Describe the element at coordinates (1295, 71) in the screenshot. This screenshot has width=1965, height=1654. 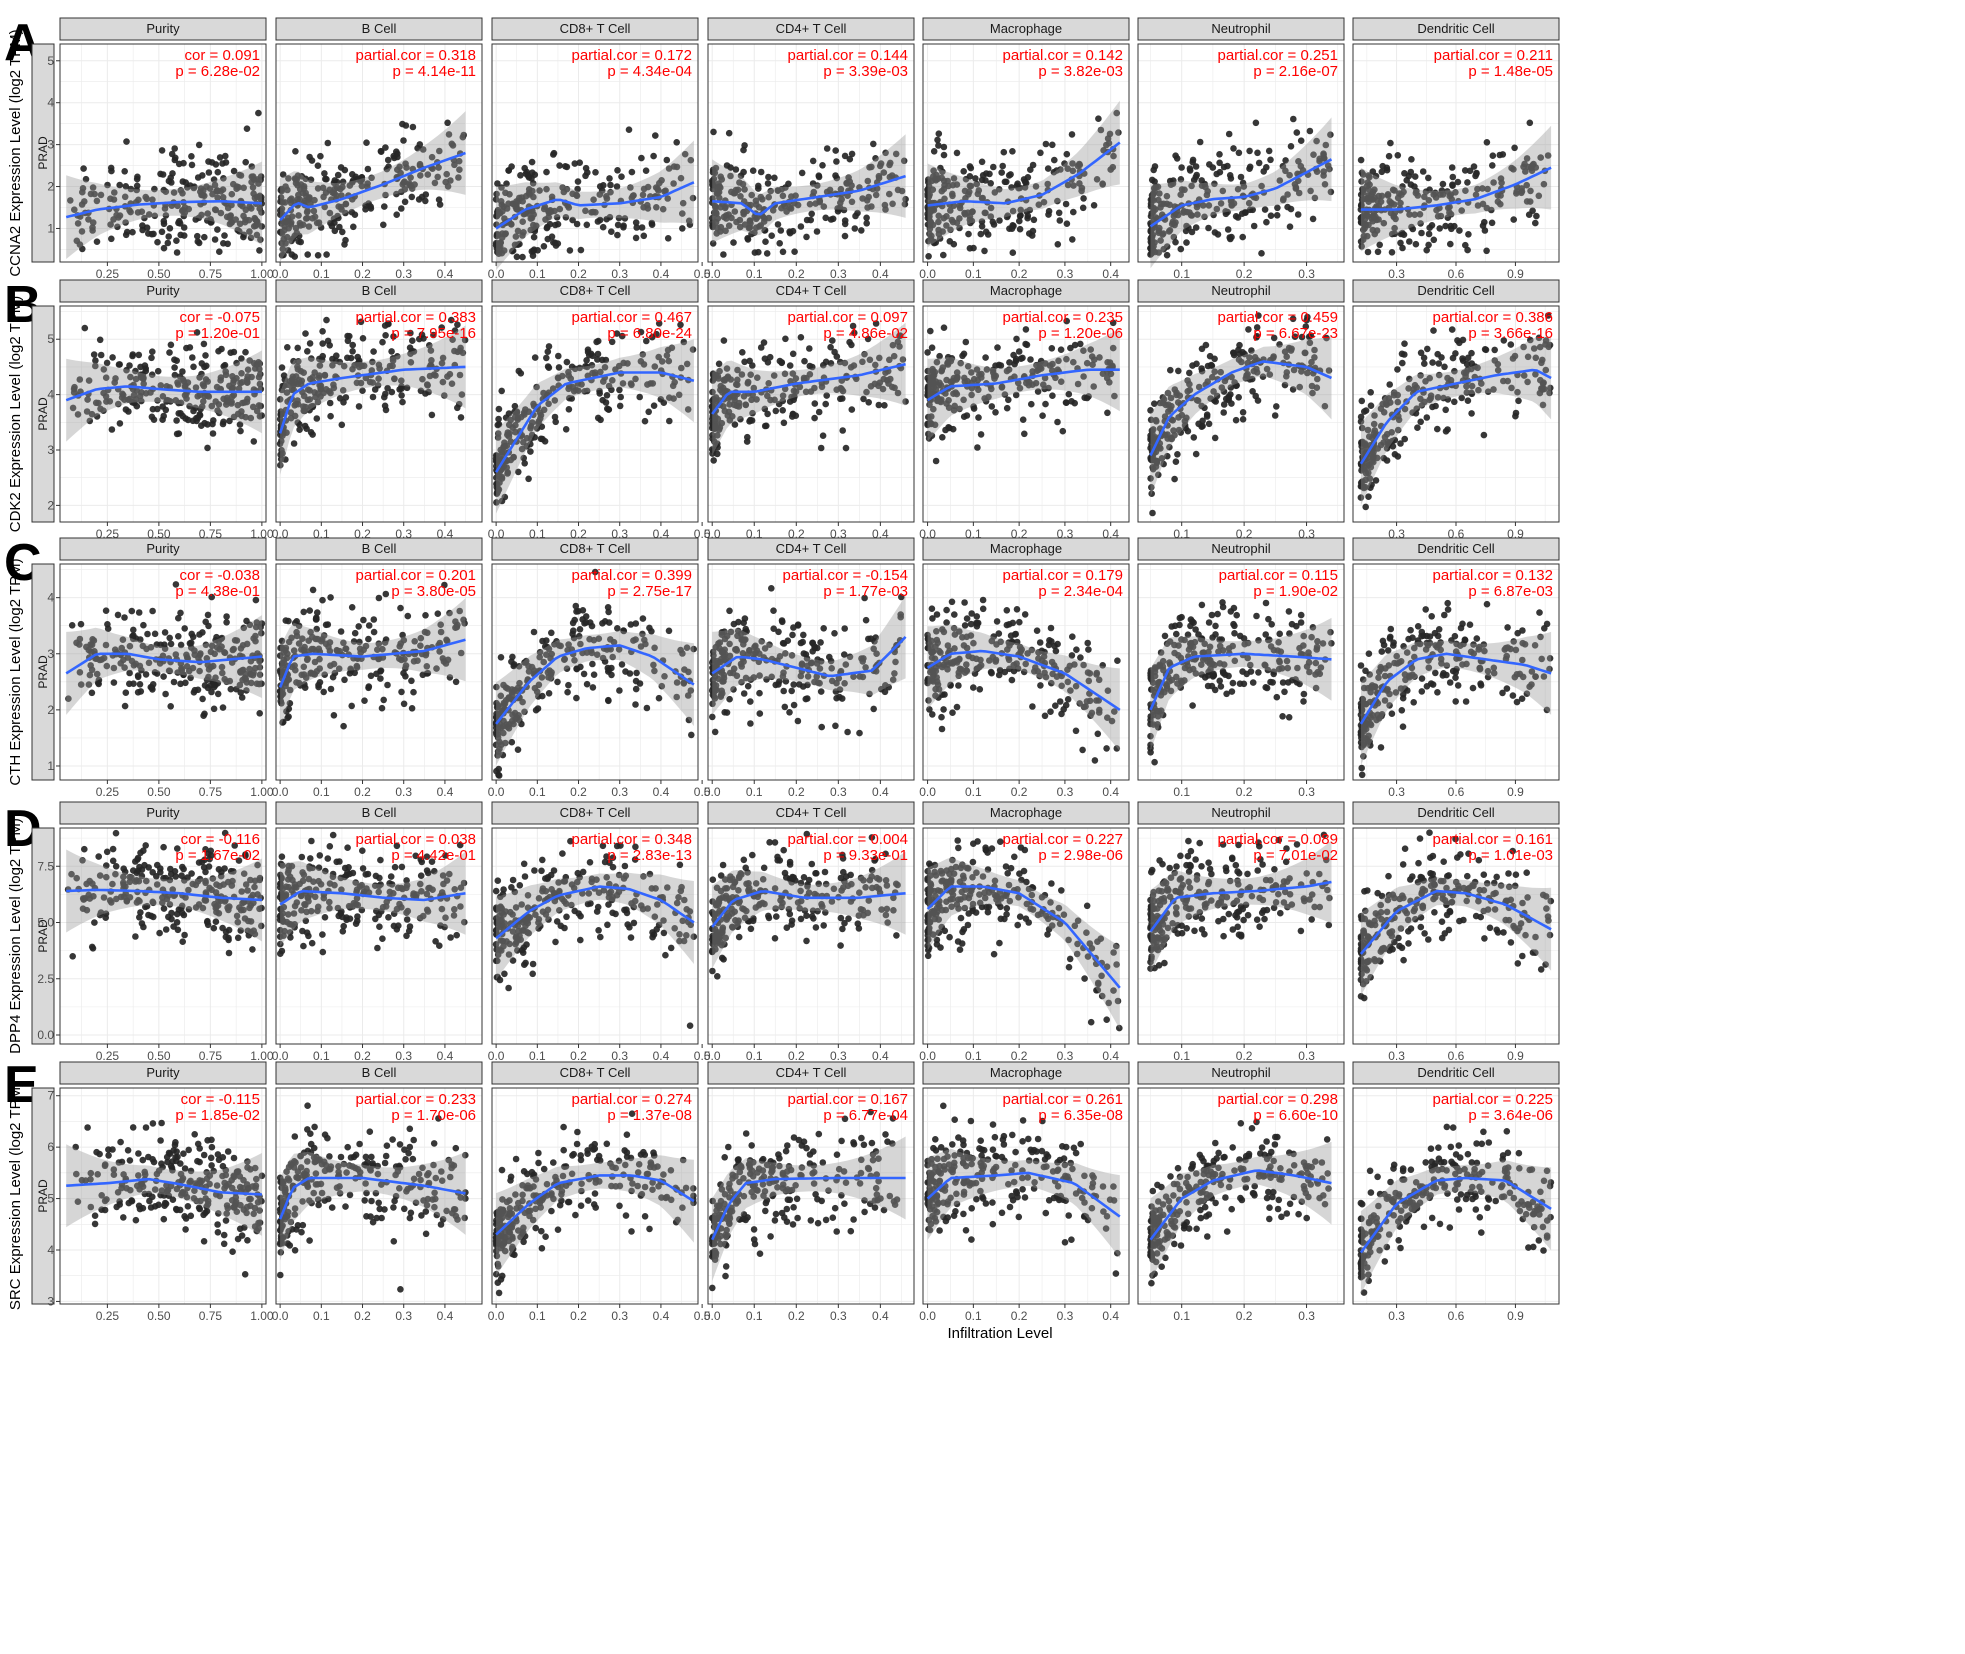
I see `p-value-label: p = 2.16e-07` at that location.